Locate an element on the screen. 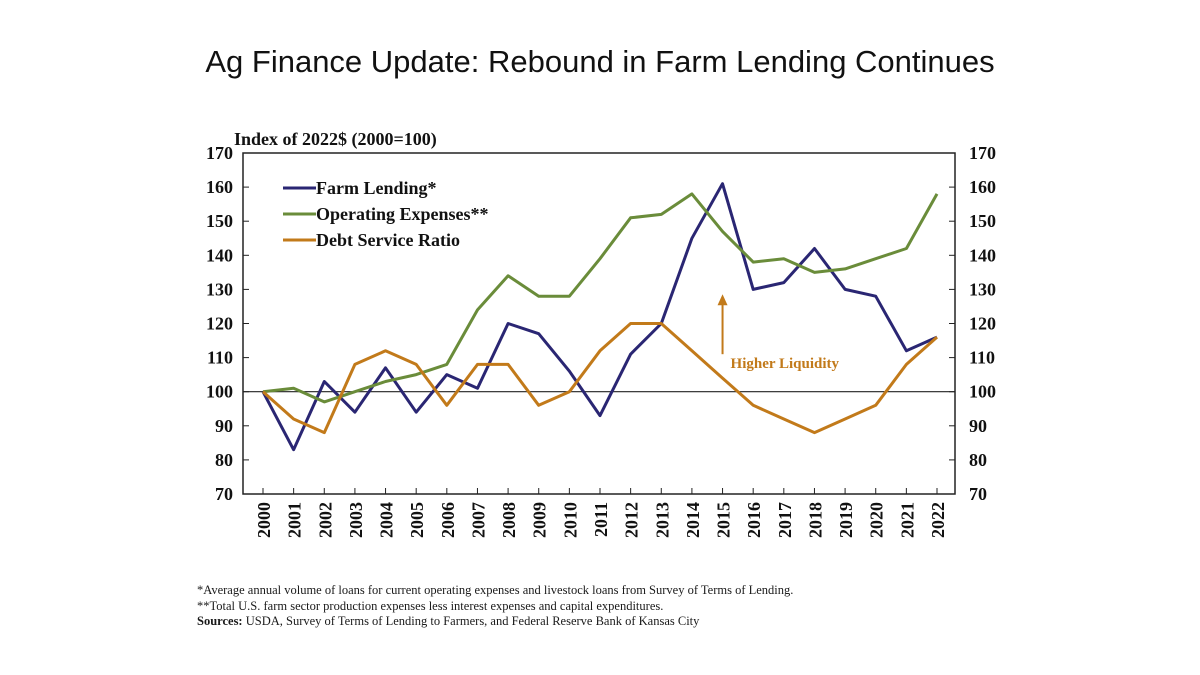 The width and height of the screenshot is (1200, 675). y-axis-left: 70 80 90 100 110 120 130 140 150 160 170 is located at coordinates (227, 323).